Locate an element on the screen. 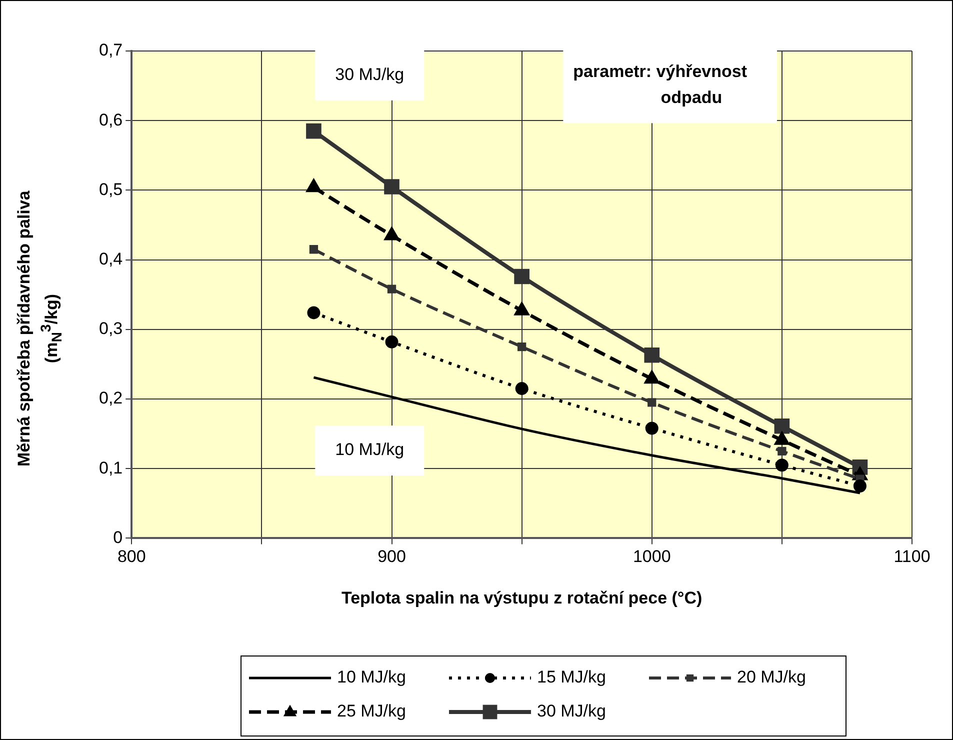 The height and width of the screenshot is (740, 953). x-tick-label: 1100 is located at coordinates (912, 556).